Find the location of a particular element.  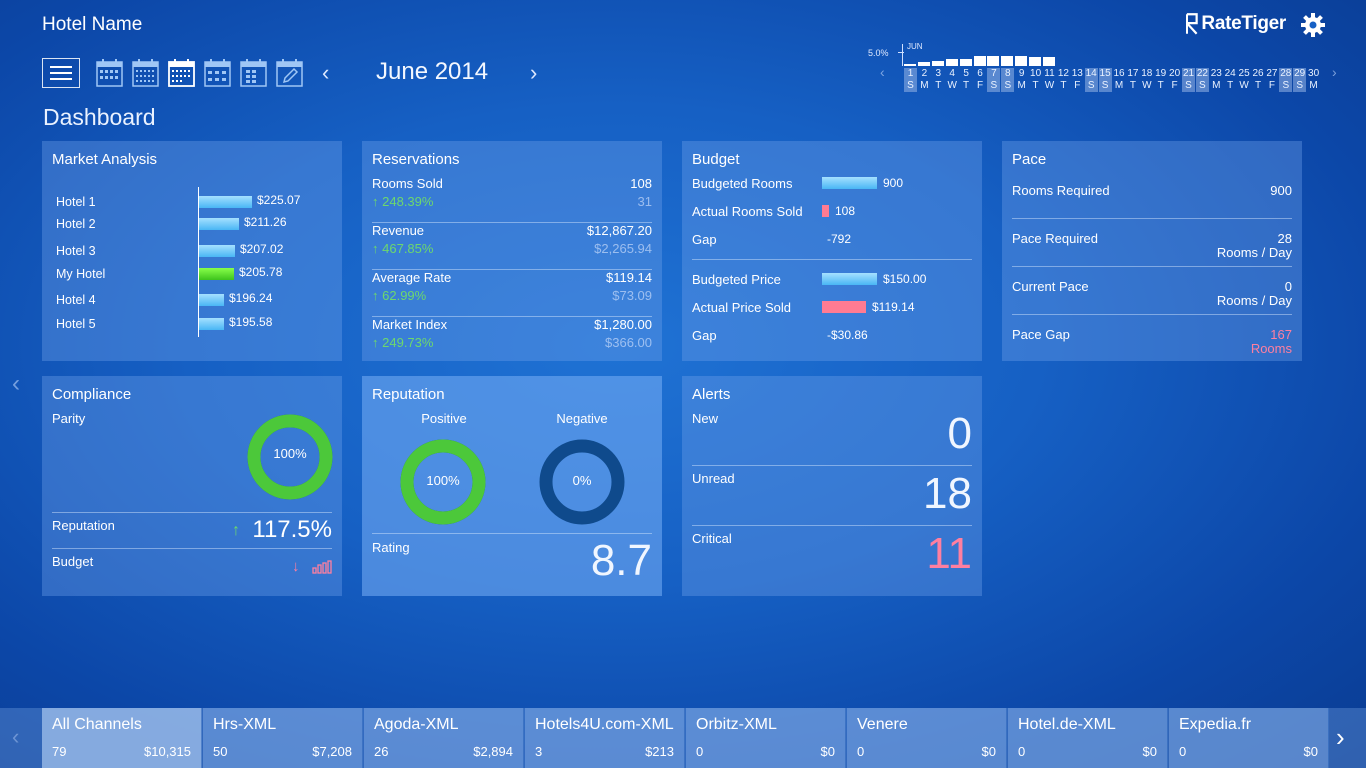

calendar-list-view-icon is located at coordinates (253, 72).